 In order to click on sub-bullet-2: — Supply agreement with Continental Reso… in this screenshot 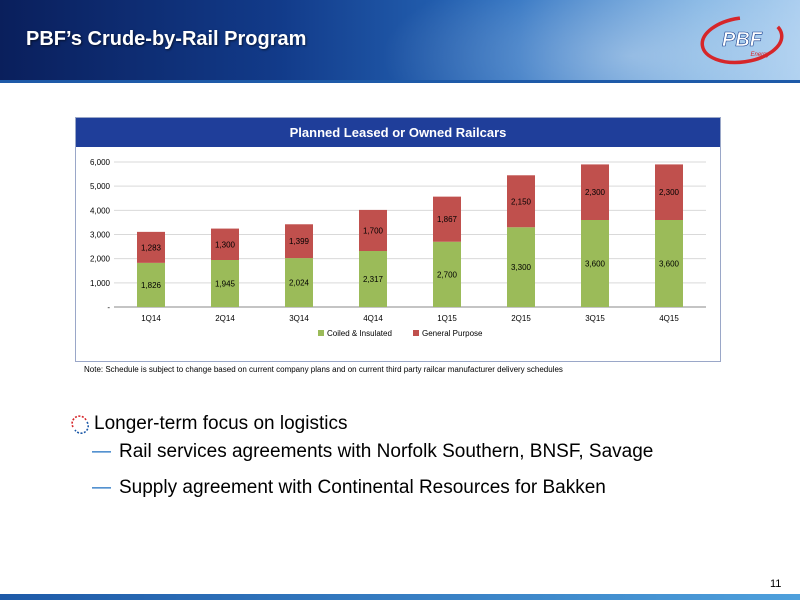, I will do `click(349, 488)`.